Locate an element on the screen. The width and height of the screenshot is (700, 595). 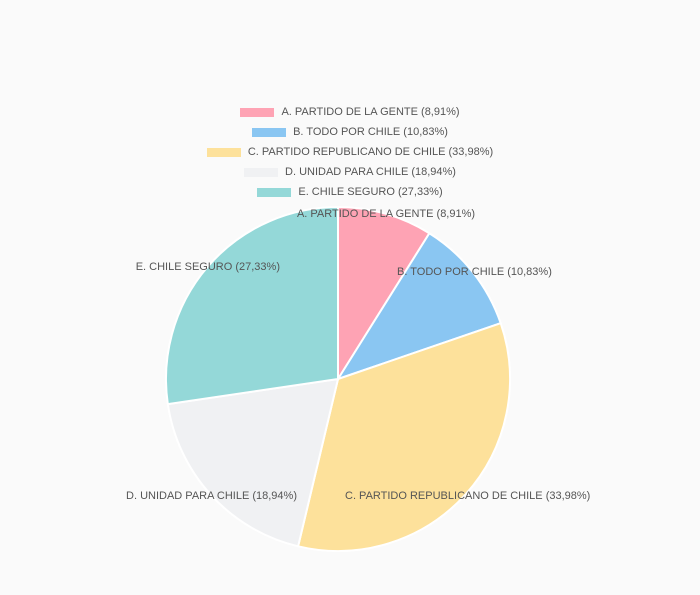
legend-swatch-d is located at coordinates (261, 172).